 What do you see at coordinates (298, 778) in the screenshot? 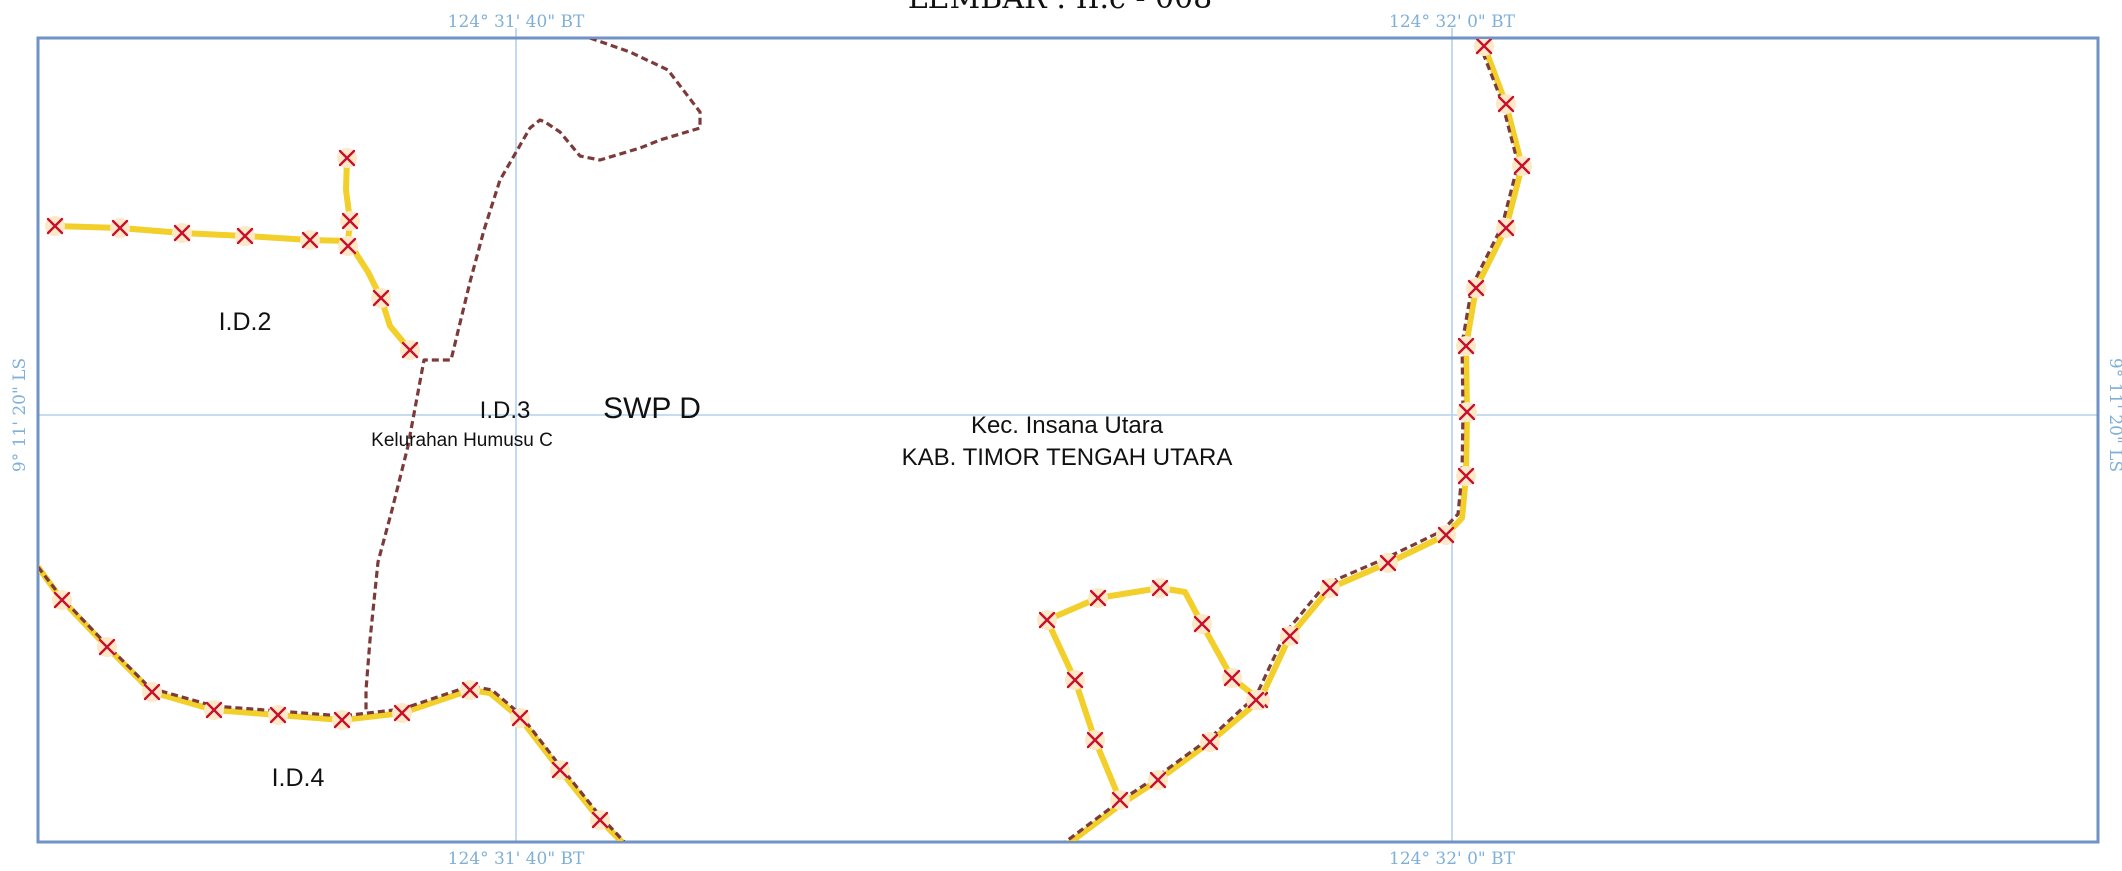
I see `label-block-id4: I.D.4` at bounding box center [298, 778].